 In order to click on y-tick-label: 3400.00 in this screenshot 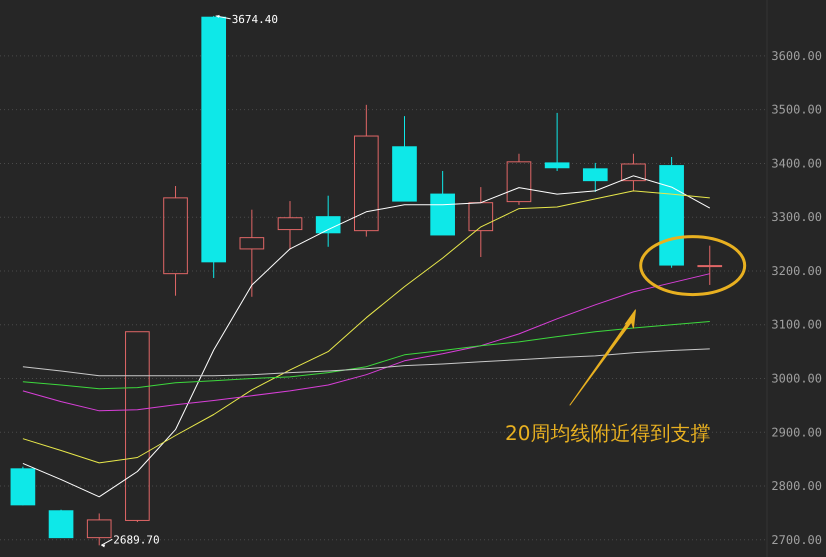, I will do `click(796, 163)`.